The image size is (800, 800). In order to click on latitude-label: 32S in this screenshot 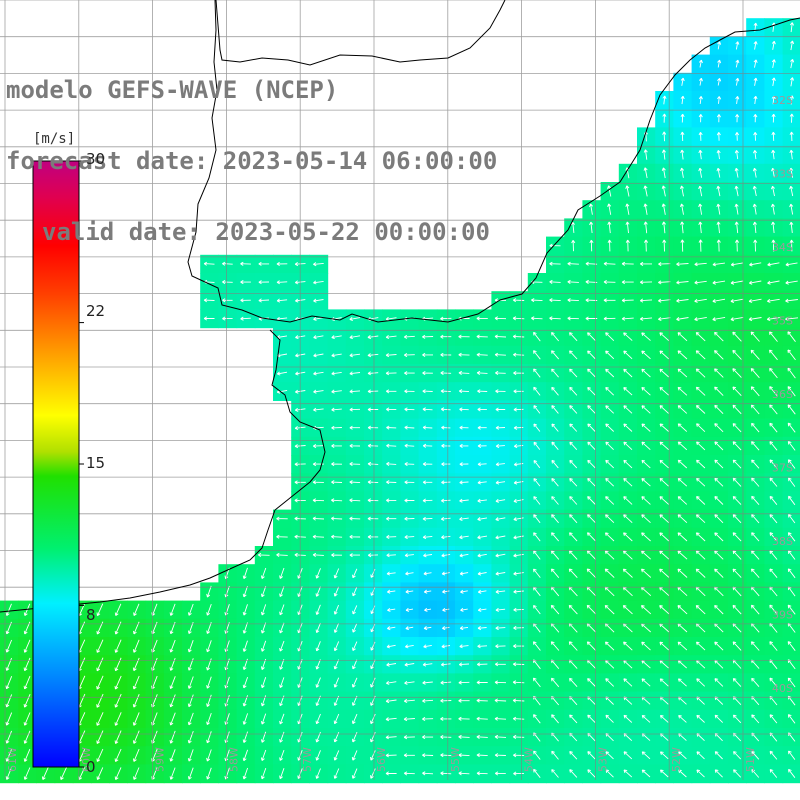, I will do `click(782, 100)`.